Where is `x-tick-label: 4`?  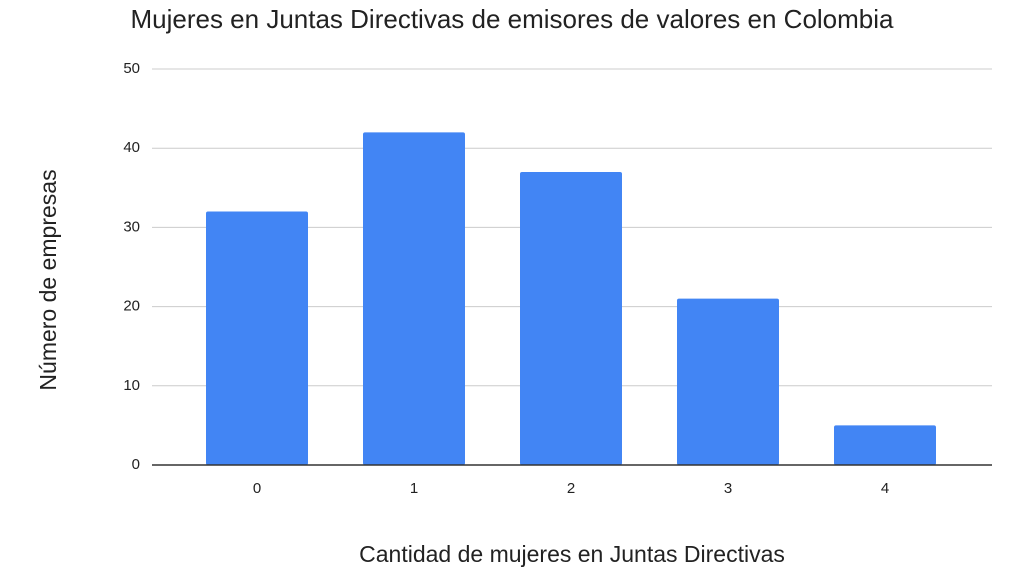 x-tick-label: 4 is located at coordinates (885, 488).